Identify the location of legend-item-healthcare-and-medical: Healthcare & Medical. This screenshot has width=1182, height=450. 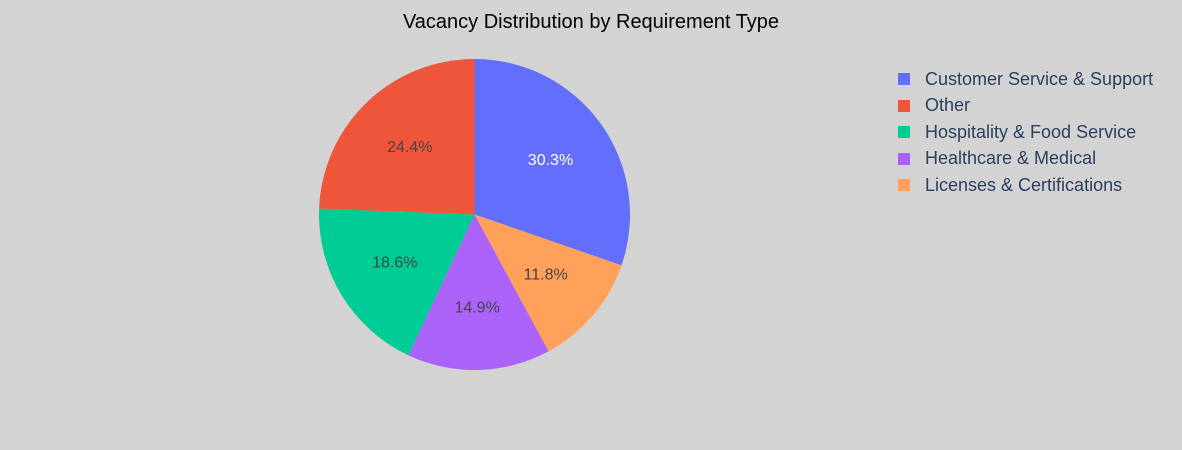
(1025, 159).